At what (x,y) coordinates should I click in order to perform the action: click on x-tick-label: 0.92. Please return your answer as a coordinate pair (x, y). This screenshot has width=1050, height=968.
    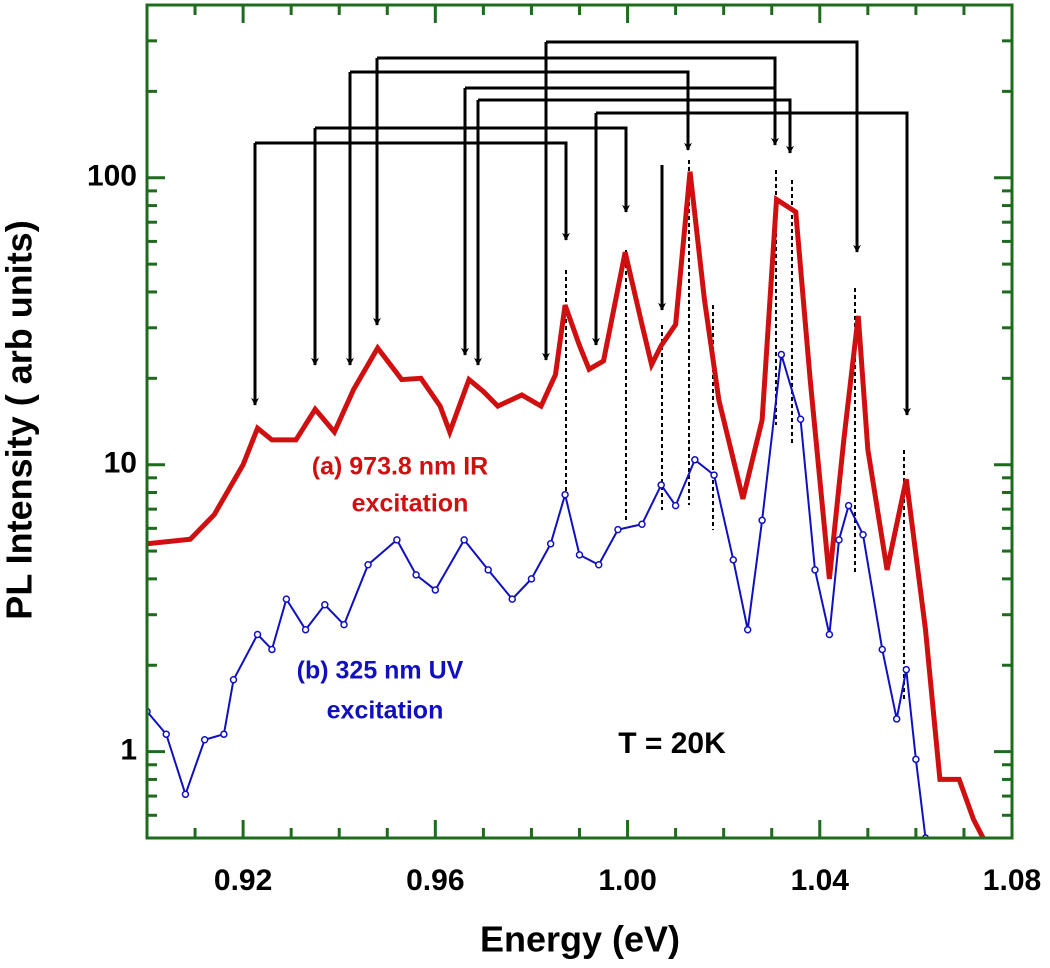
    Looking at the image, I should click on (243, 880).